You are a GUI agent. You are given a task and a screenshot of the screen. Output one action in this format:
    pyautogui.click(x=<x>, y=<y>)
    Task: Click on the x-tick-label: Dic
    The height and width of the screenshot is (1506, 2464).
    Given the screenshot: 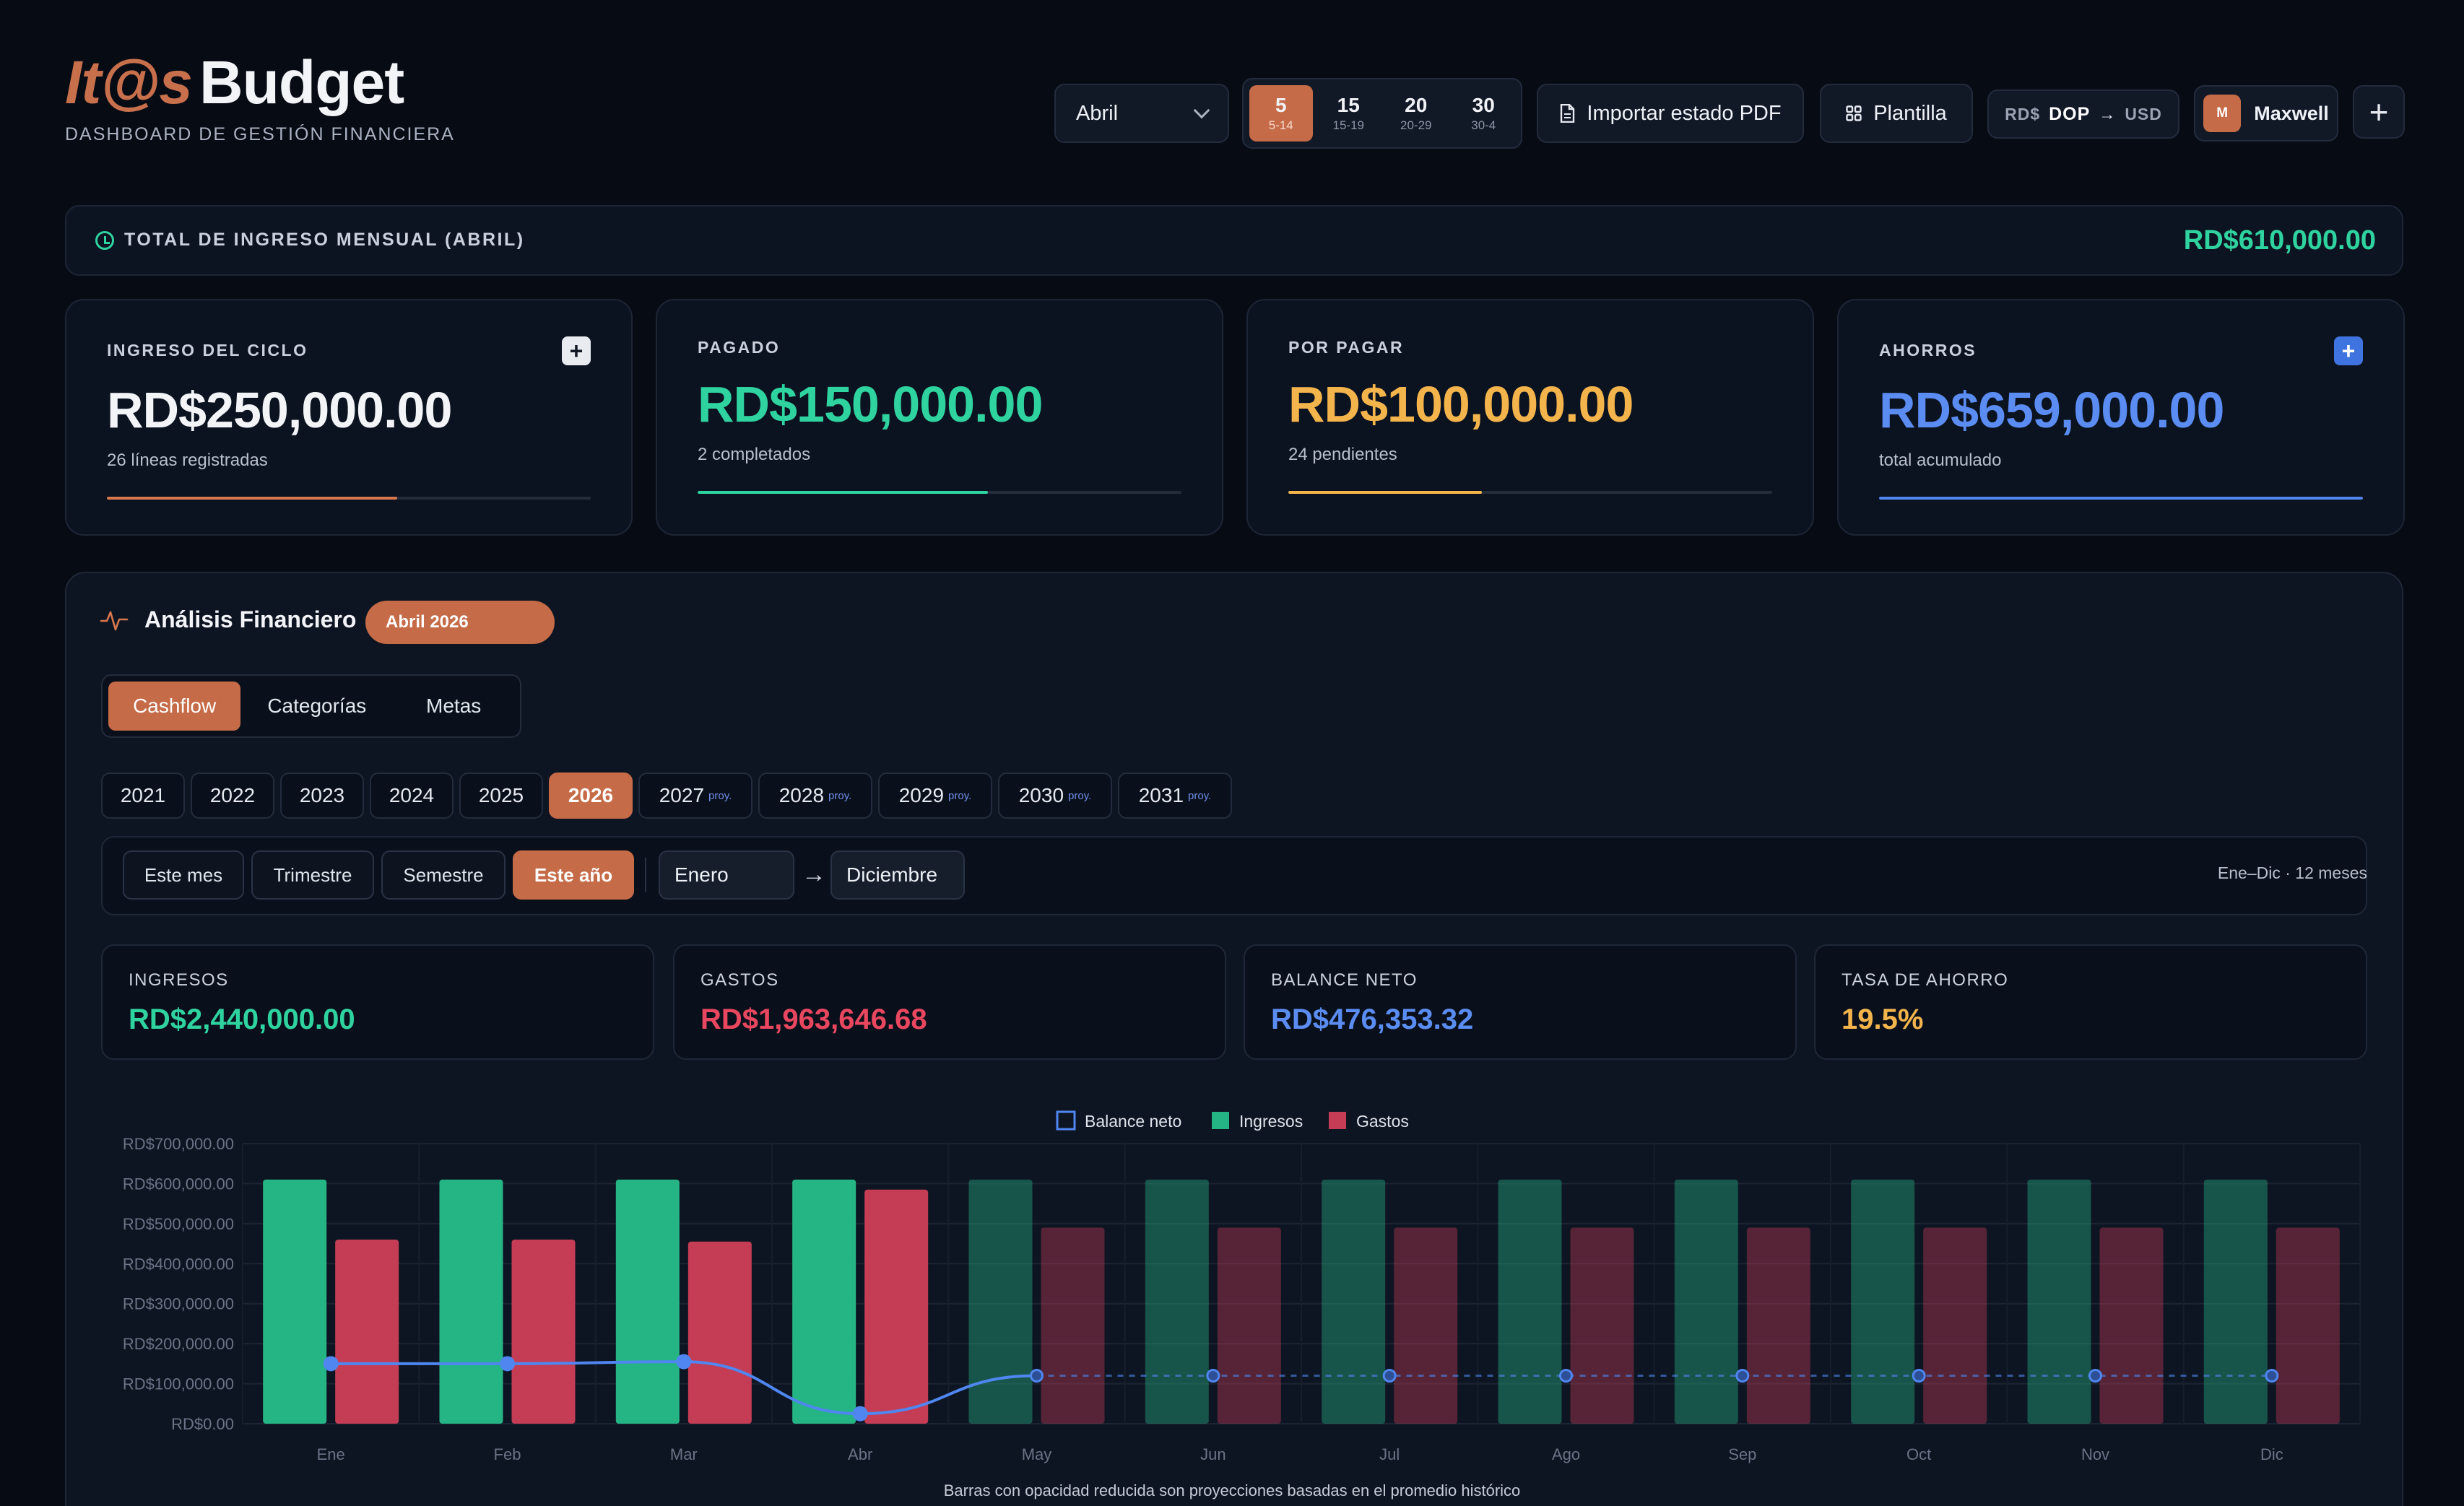 What is the action you would take?
    pyautogui.click(x=2271, y=1454)
    